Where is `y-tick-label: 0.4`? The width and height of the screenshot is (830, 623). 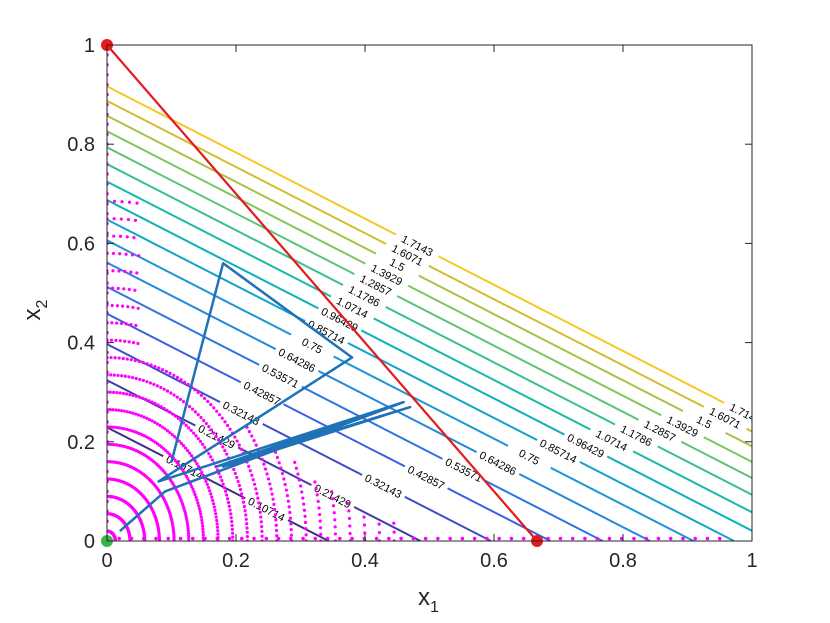
y-tick-label: 0.4 is located at coordinates (81, 344).